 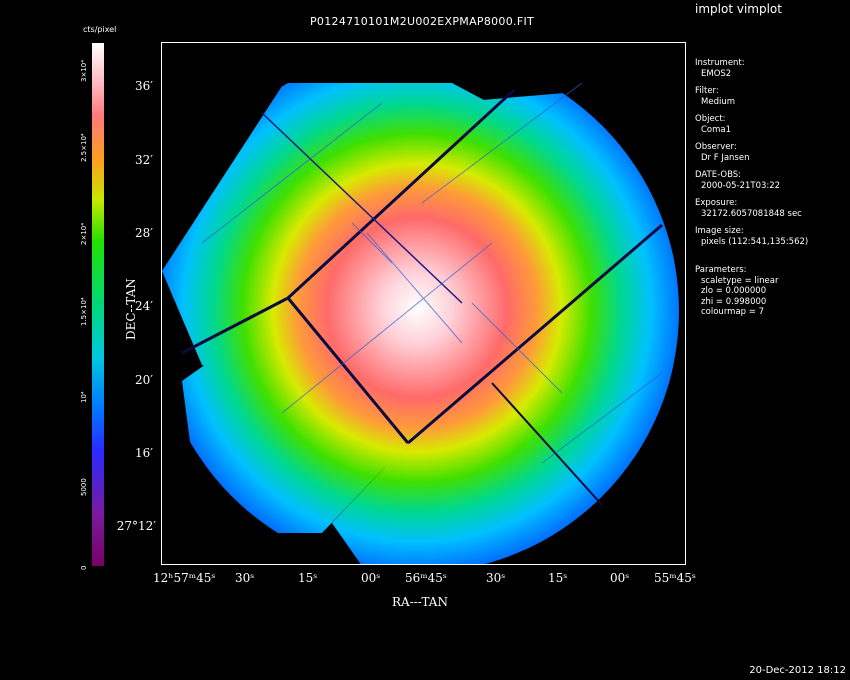 I want to click on meta-date-obs: DATE-OBS: 2000-05-21T03:22, so click(x=751, y=180).